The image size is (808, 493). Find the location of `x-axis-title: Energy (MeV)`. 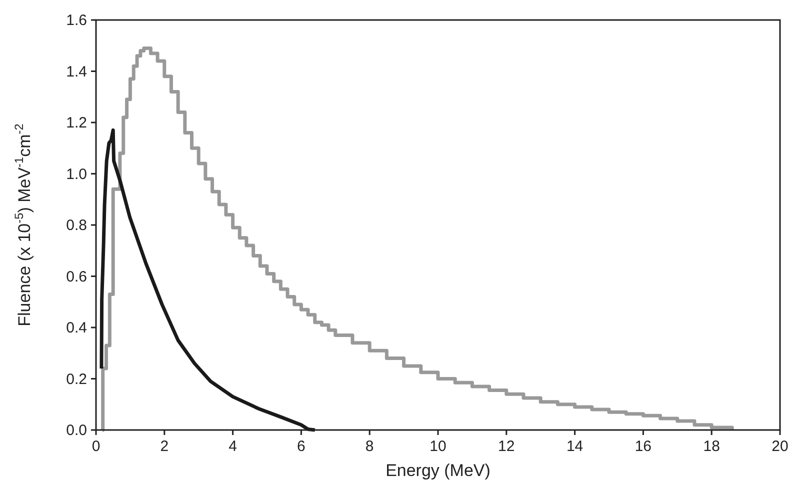

x-axis-title: Energy (MeV) is located at coordinates (438, 470).